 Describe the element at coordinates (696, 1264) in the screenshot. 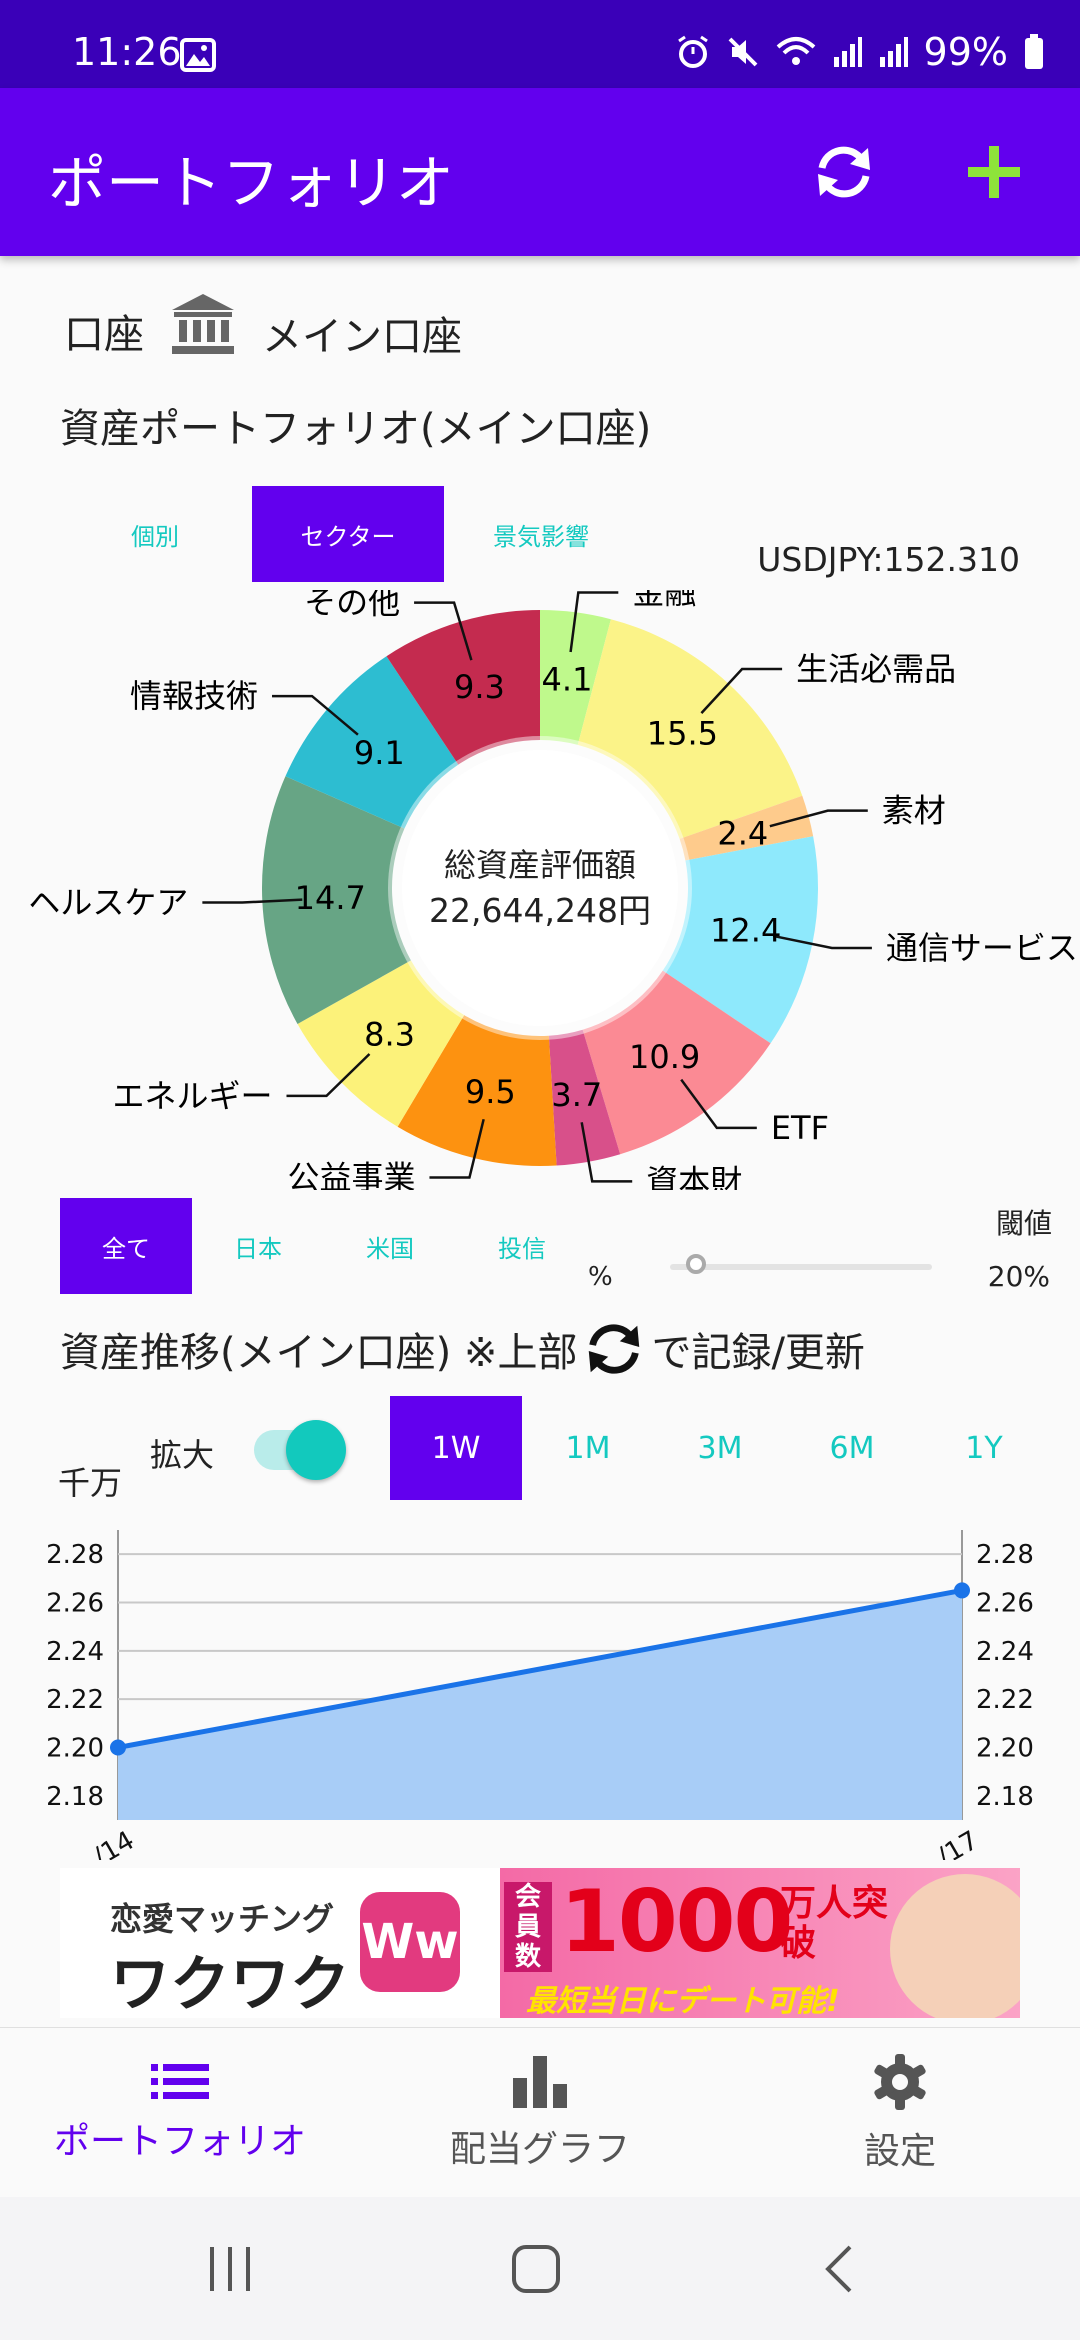

I see `slider-thumb` at that location.